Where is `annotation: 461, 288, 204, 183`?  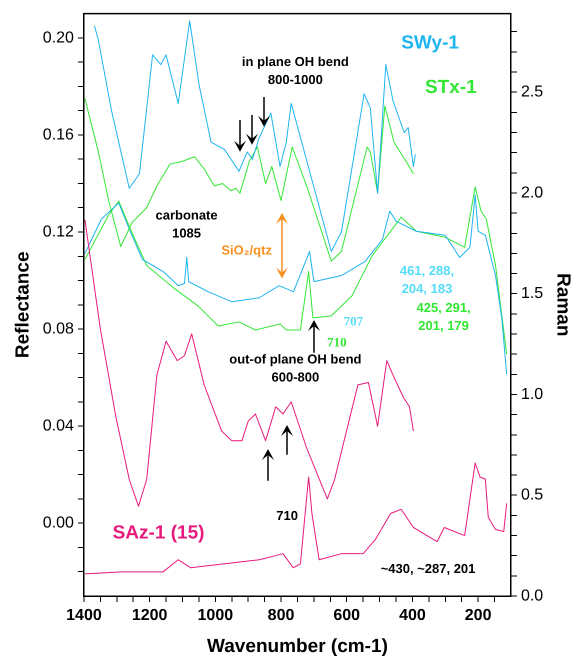 annotation: 461, 288, 204, 183 is located at coordinates (427, 279).